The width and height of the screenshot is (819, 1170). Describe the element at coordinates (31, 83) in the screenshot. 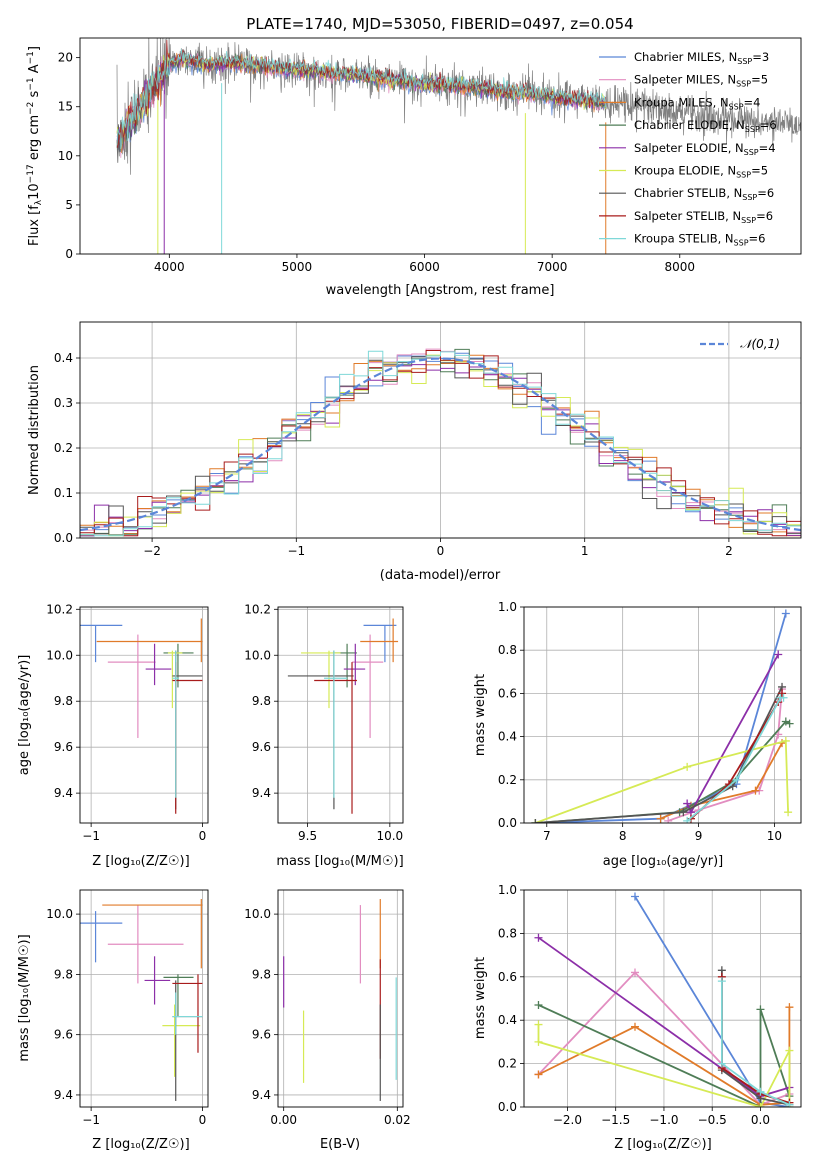

I see `ylabel-sup: −1` at that location.